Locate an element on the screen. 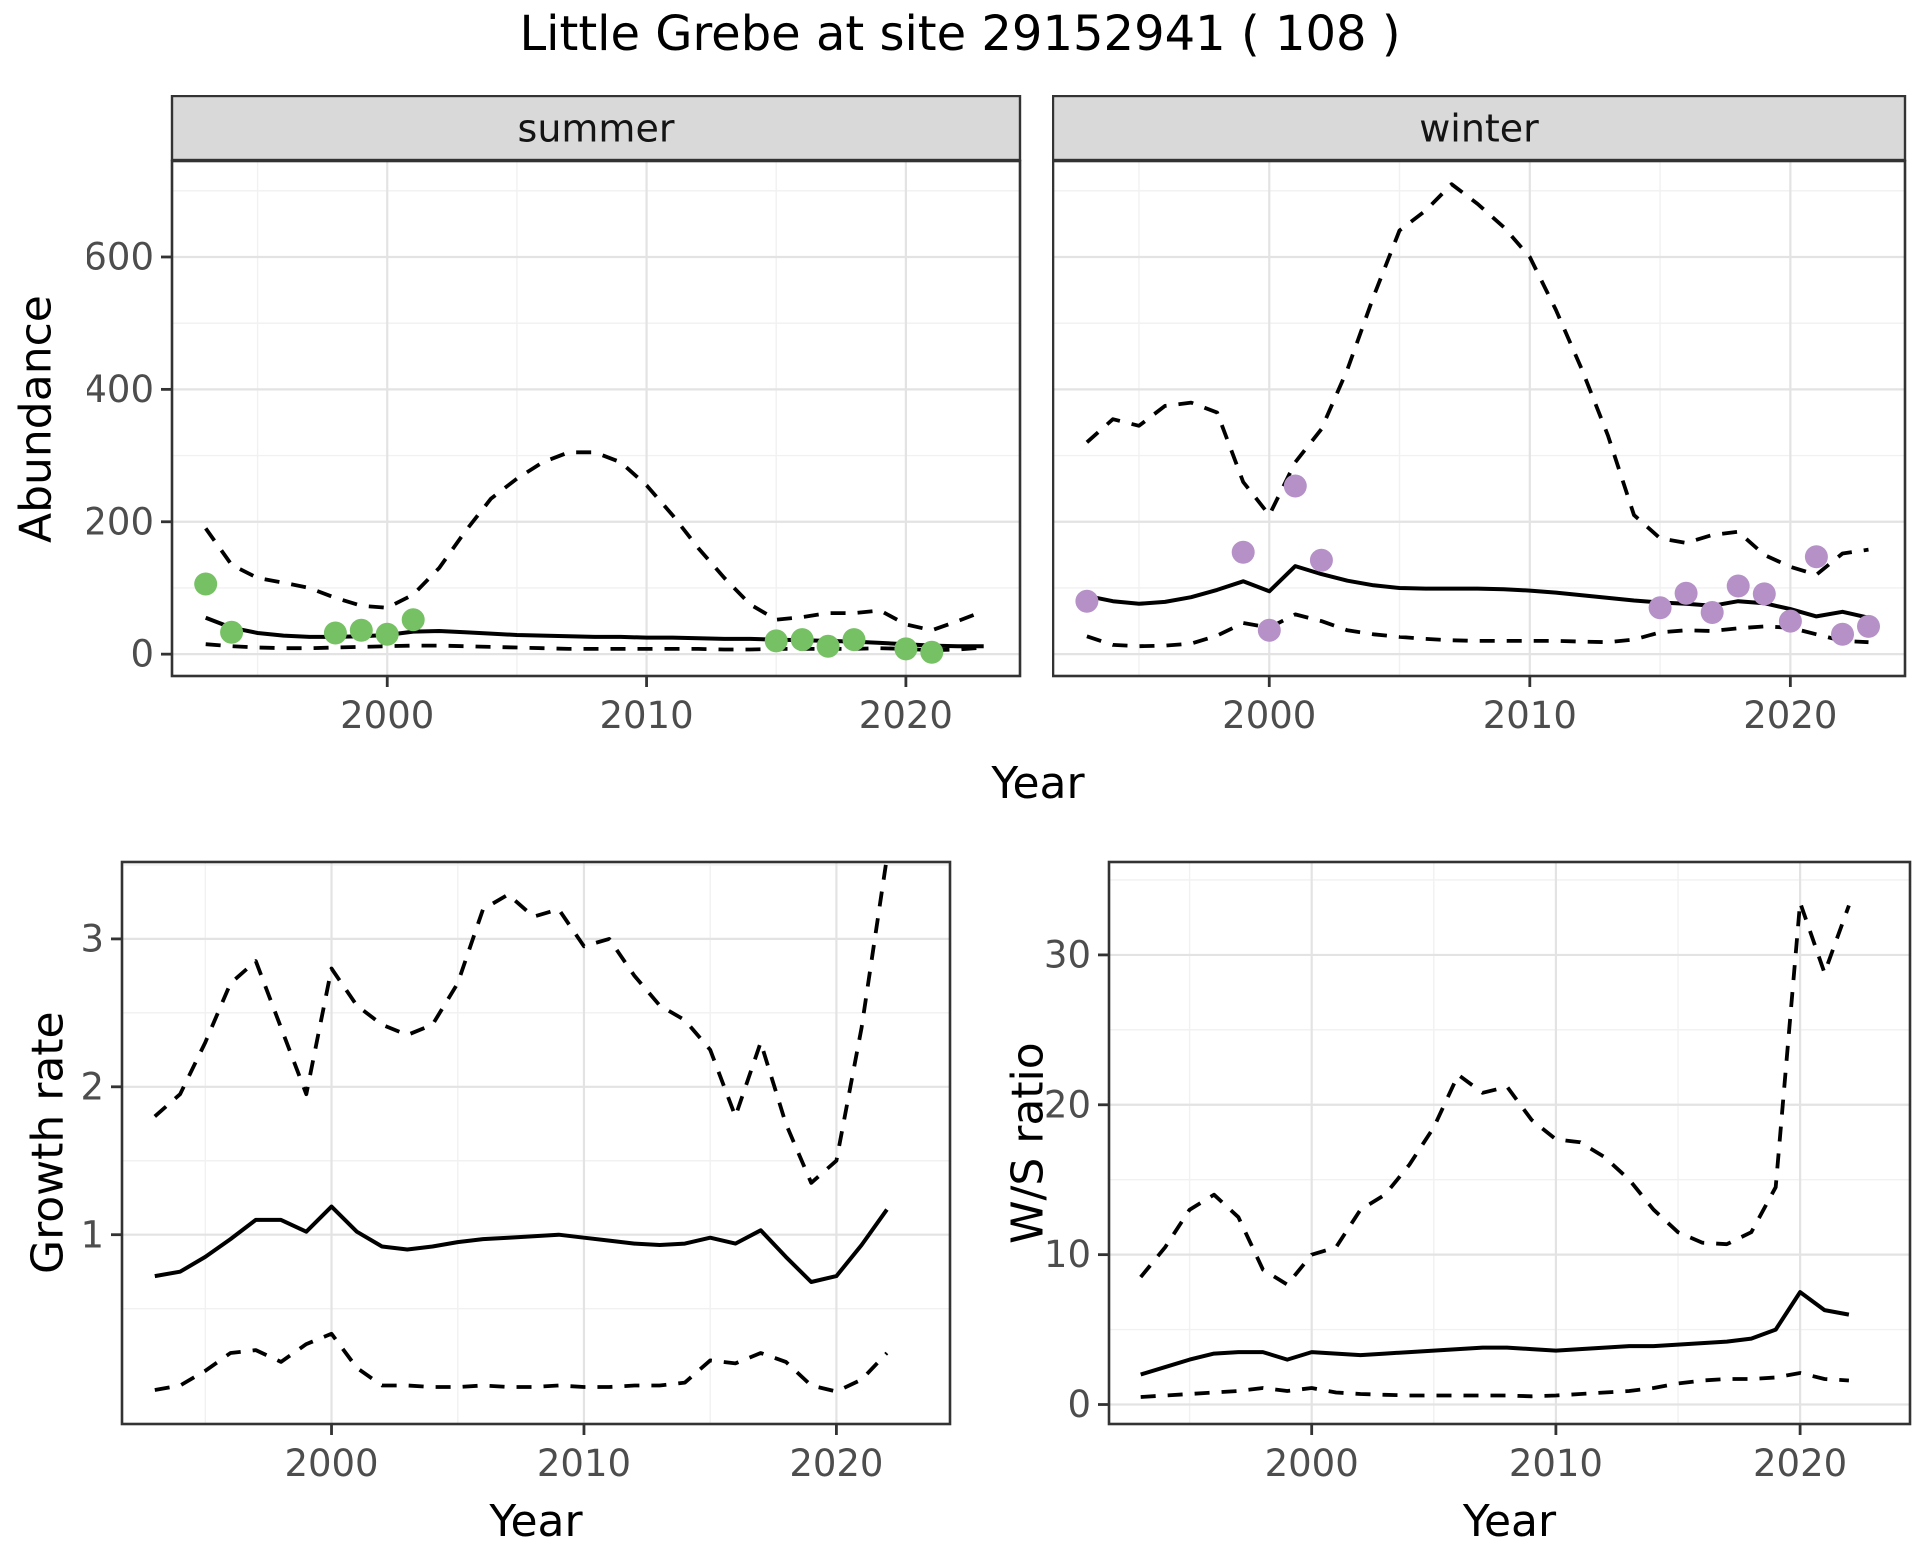 The height and width of the screenshot is (1560, 1920). grid-major is located at coordinates (596, 418).